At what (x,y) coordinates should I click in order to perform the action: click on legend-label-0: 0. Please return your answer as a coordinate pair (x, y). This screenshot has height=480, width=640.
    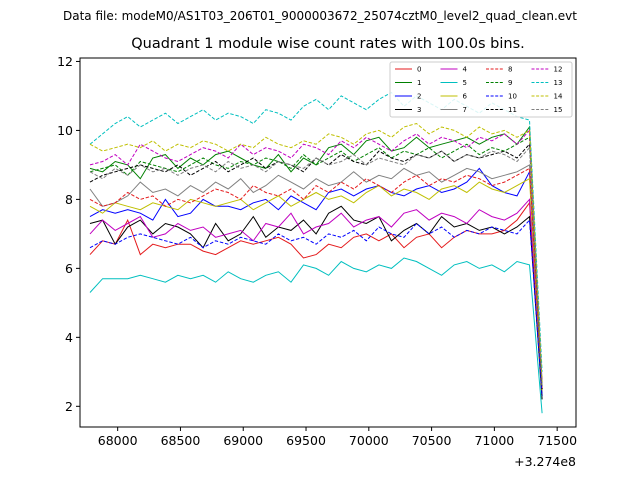
    Looking at the image, I should click on (419, 70).